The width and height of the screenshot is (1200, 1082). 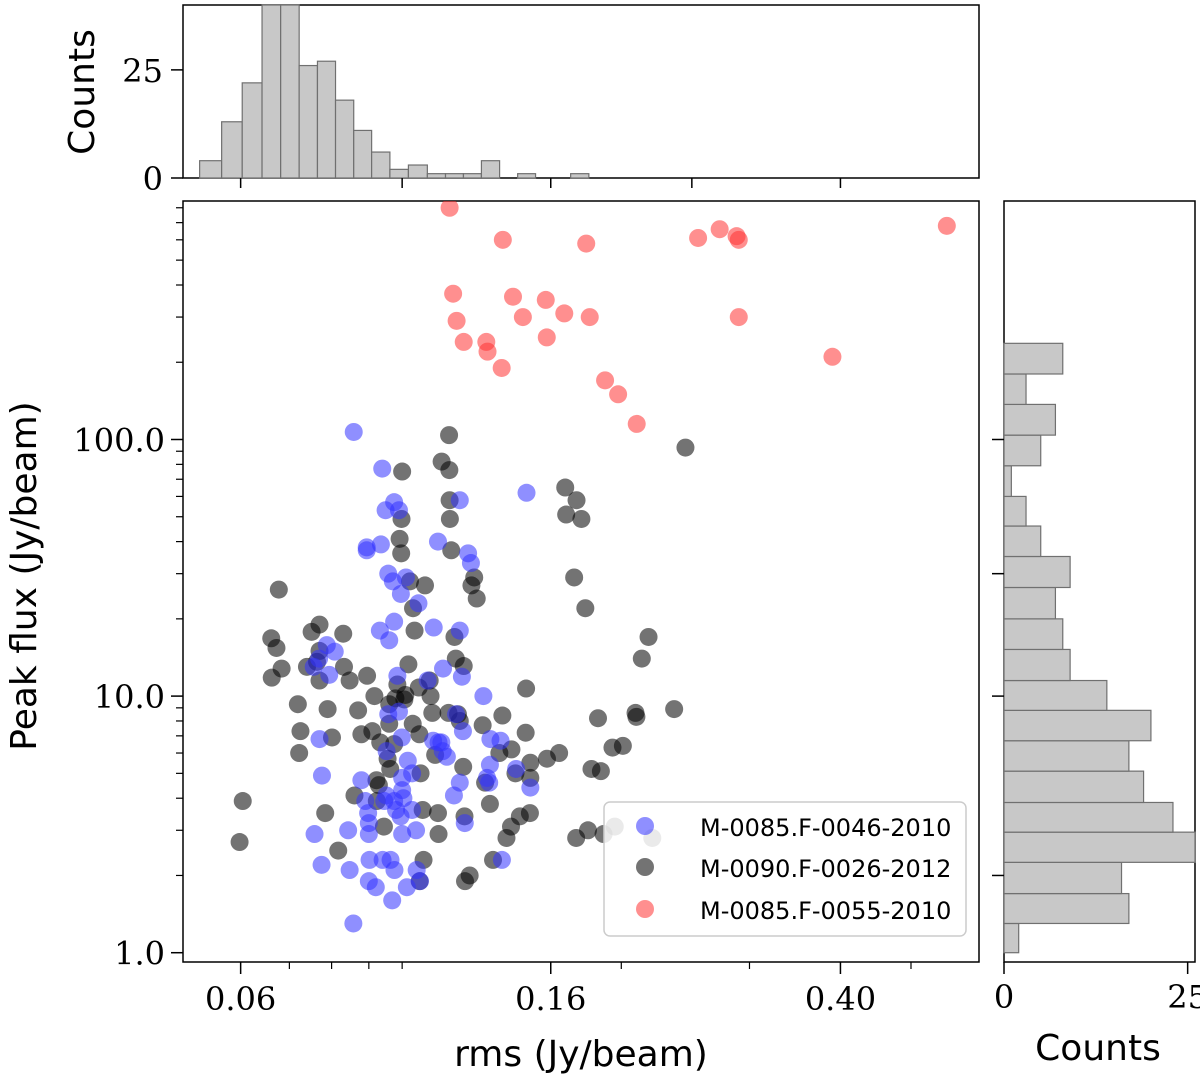 What do you see at coordinates (1096, 608) in the screenshot?
I see `right-histogram: 0 25` at bounding box center [1096, 608].